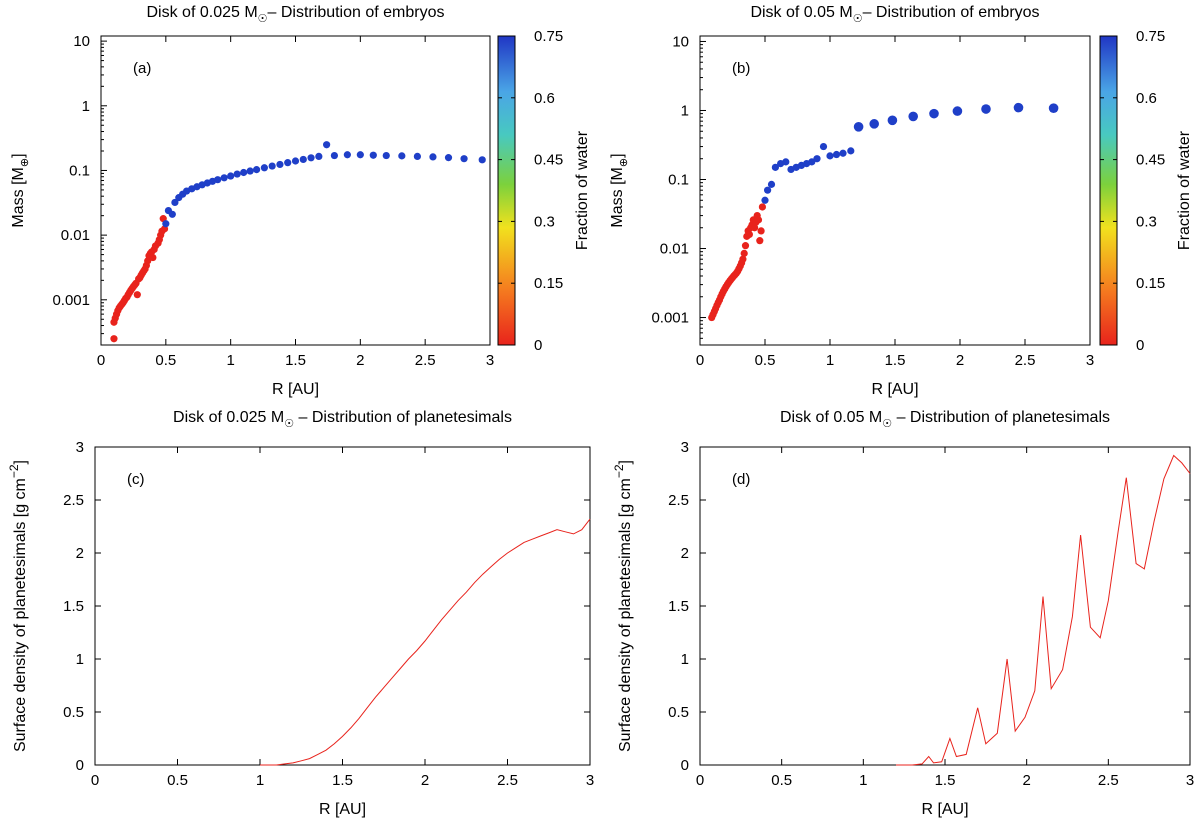  I want to click on y-tick-label: 2.5, so click(678, 500).